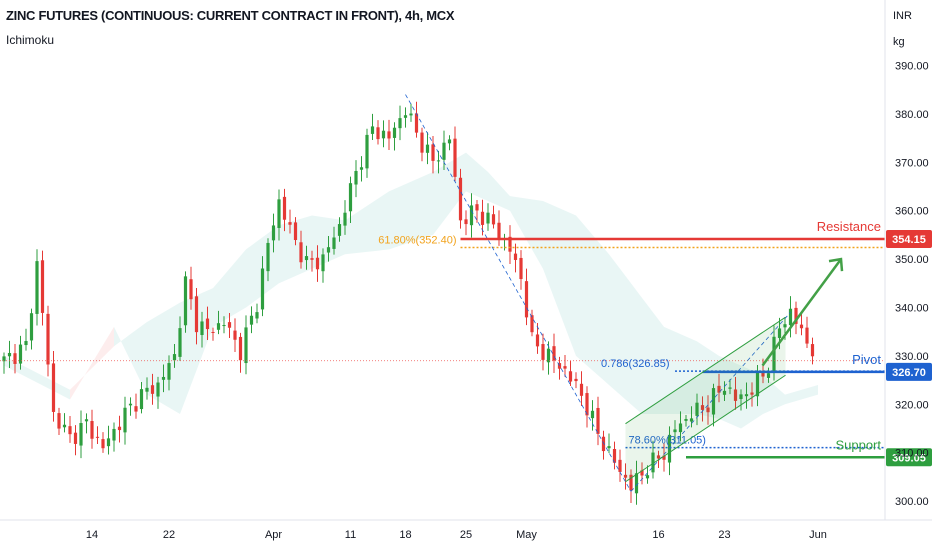 This screenshot has height=555, width=932. I want to click on y-tick-label: 380.00, so click(912, 115).